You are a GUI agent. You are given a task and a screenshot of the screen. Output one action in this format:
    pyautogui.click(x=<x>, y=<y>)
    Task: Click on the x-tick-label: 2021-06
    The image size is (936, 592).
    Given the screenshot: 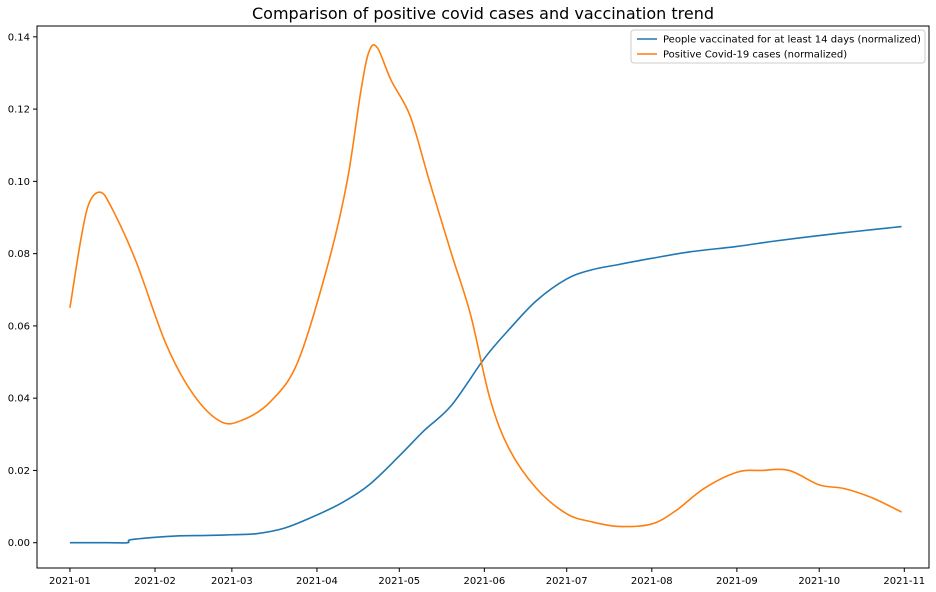 What is the action you would take?
    pyautogui.click(x=484, y=581)
    